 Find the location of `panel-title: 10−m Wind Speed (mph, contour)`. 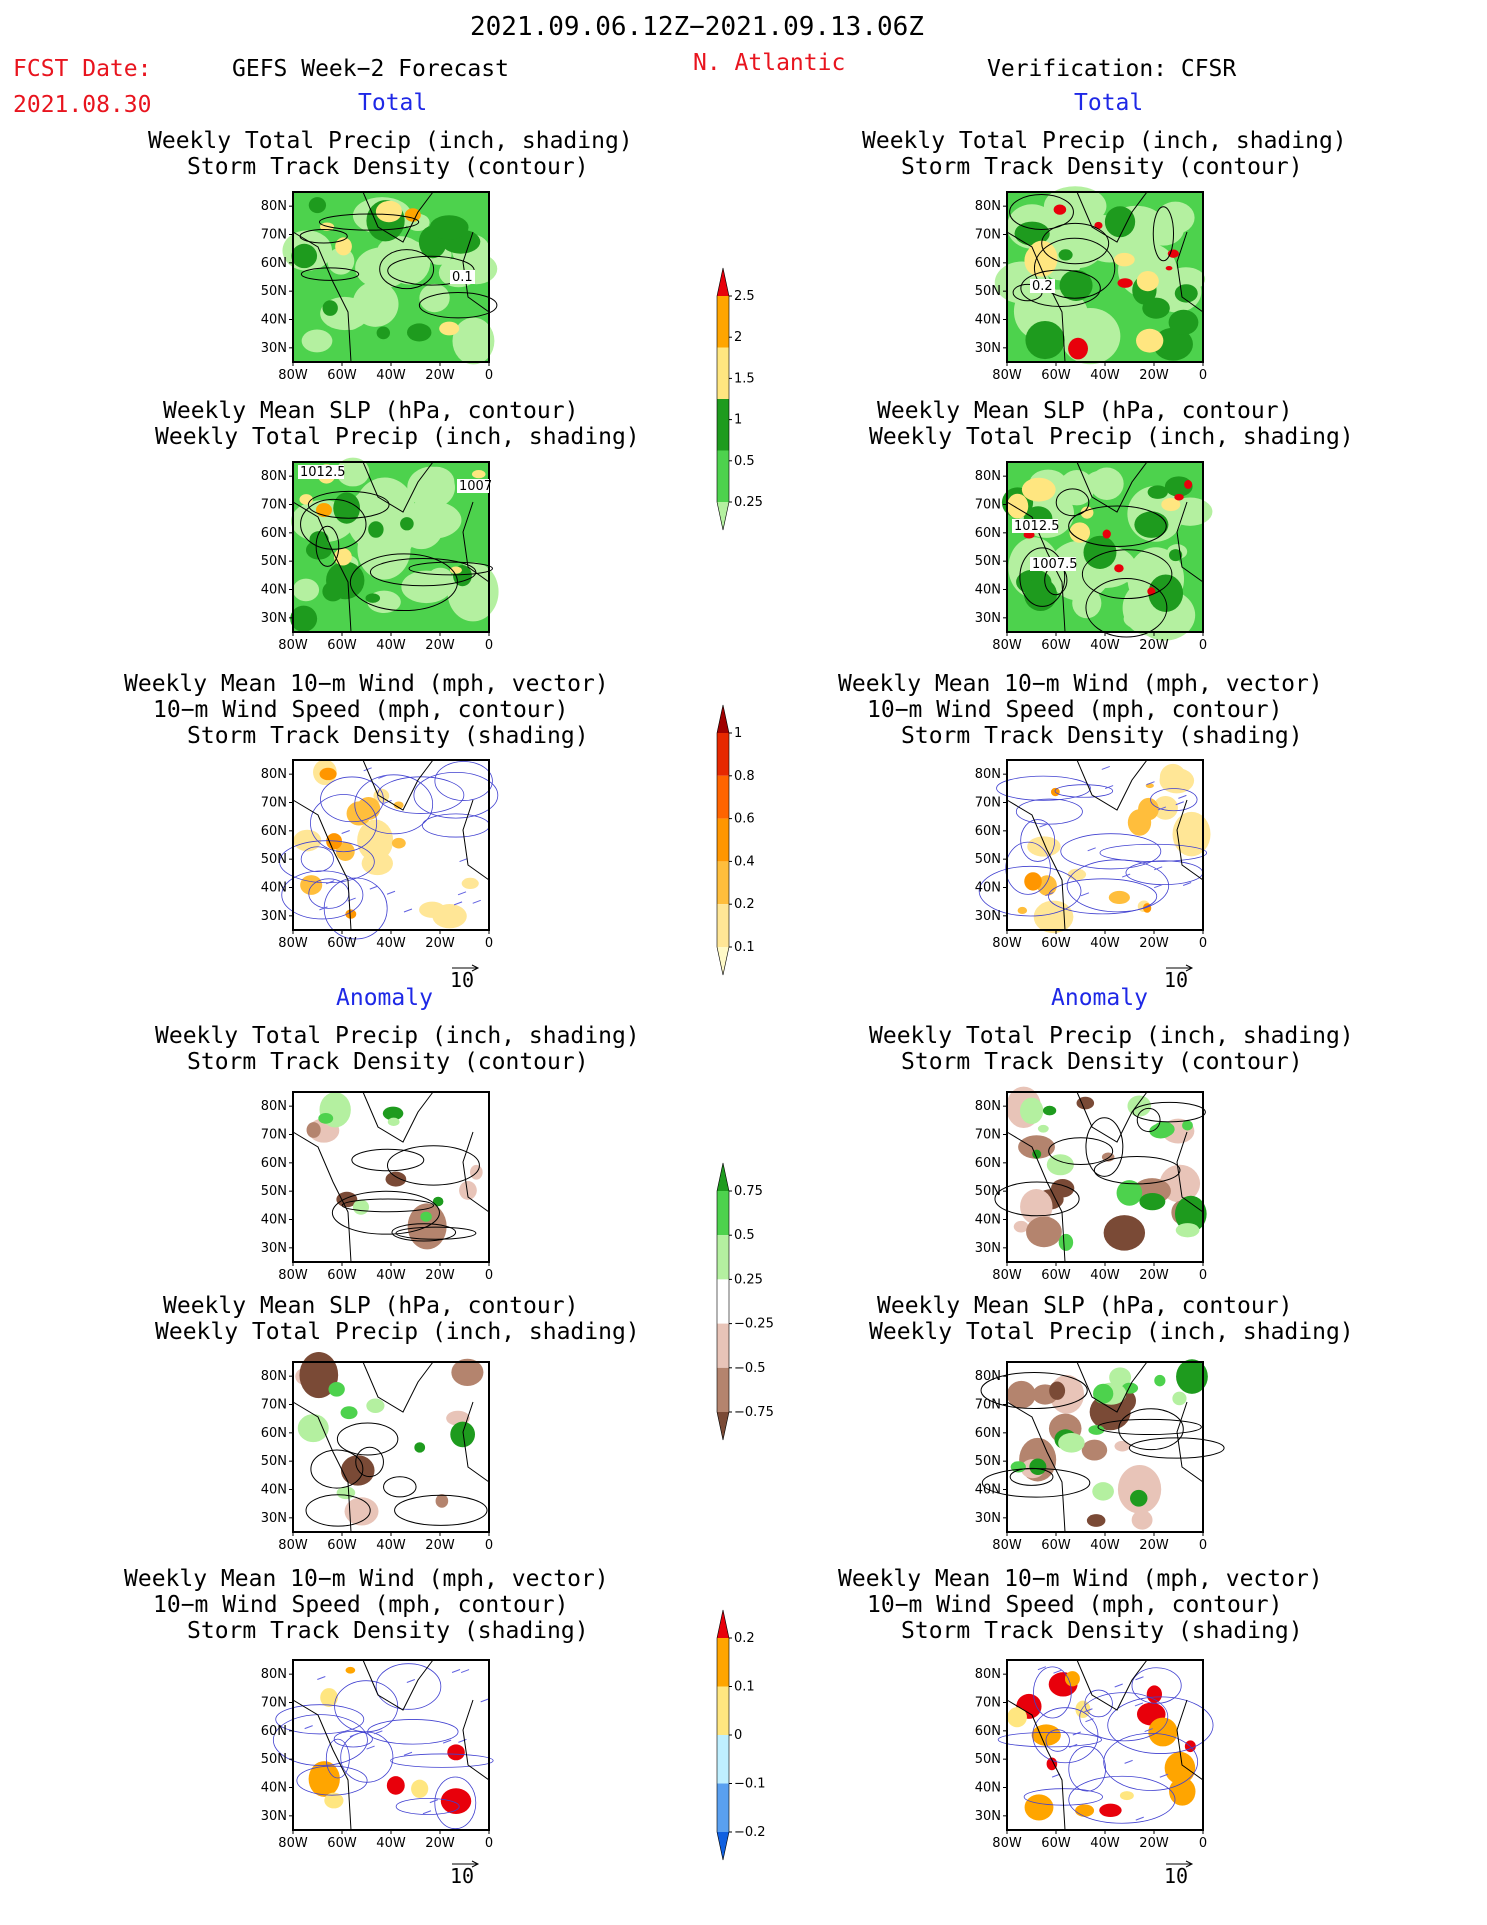

panel-title: 10−m Wind Speed (mph, contour) is located at coordinates (361, 1605).